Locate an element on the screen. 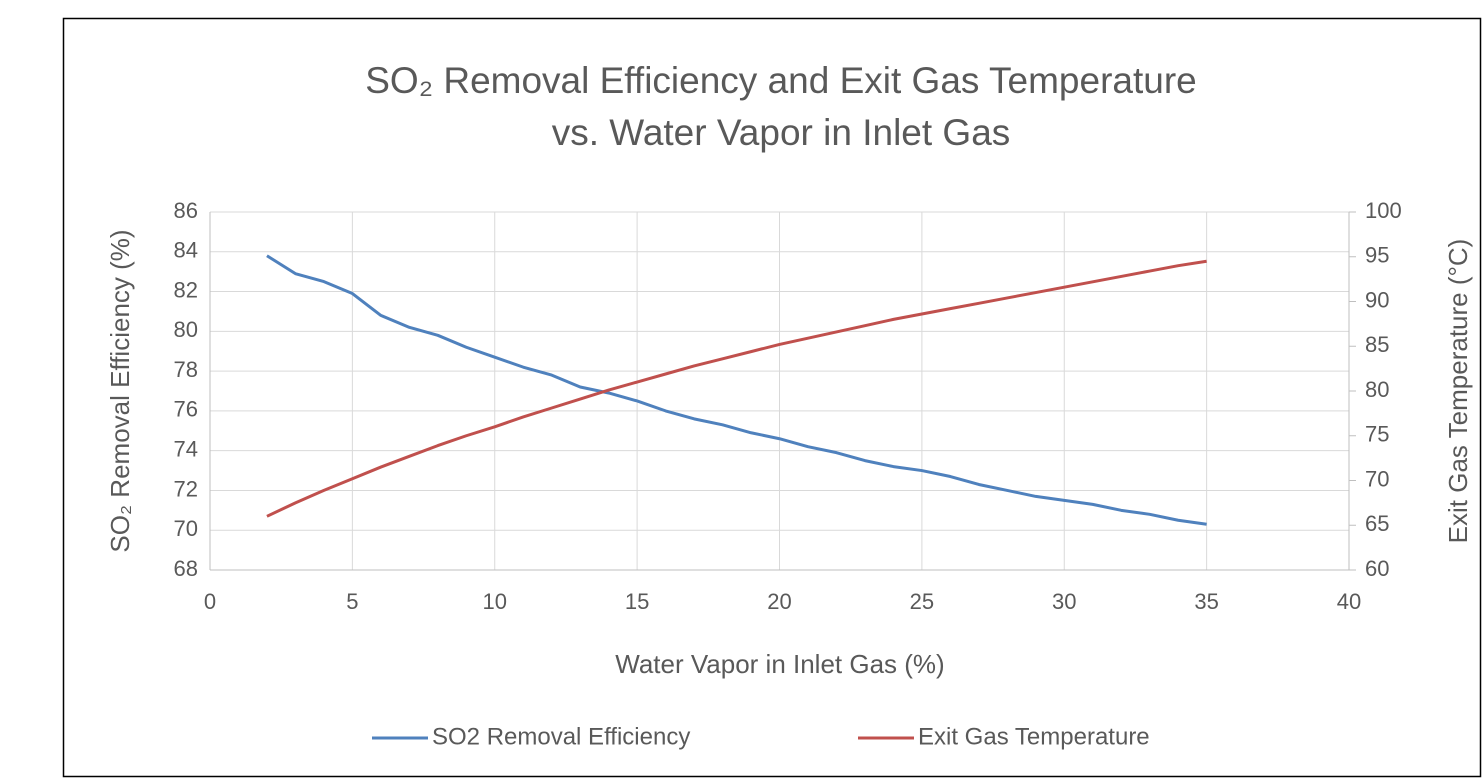 This screenshot has height=778, width=1482. x-tick-label: 30 is located at coordinates (1064, 601).